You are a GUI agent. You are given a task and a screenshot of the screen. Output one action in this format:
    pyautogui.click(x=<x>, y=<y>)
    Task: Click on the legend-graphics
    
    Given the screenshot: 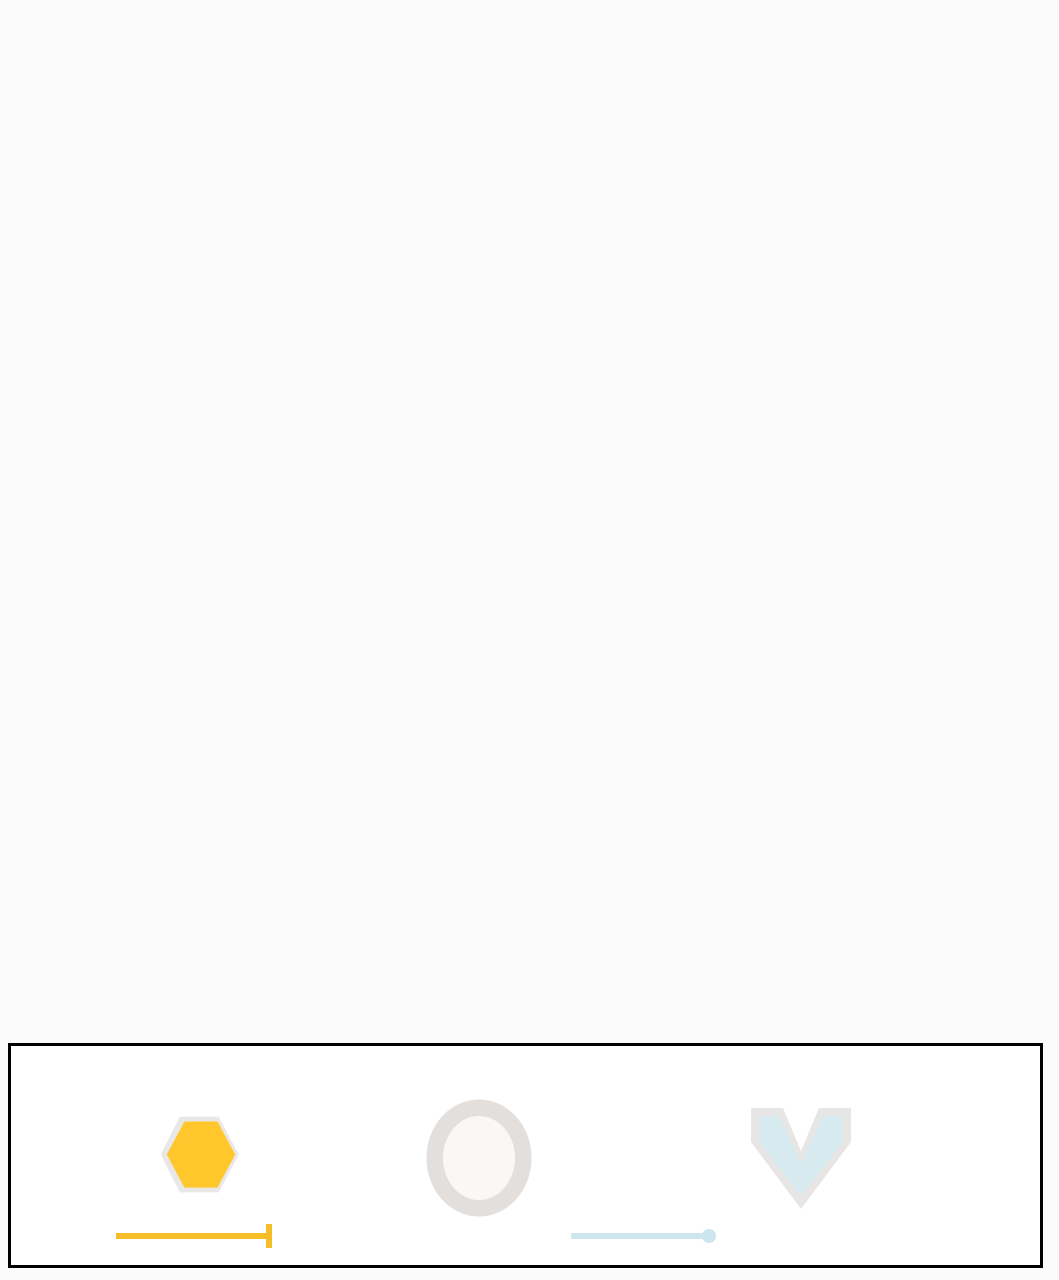 What is the action you would take?
    pyautogui.click(x=483, y=1173)
    